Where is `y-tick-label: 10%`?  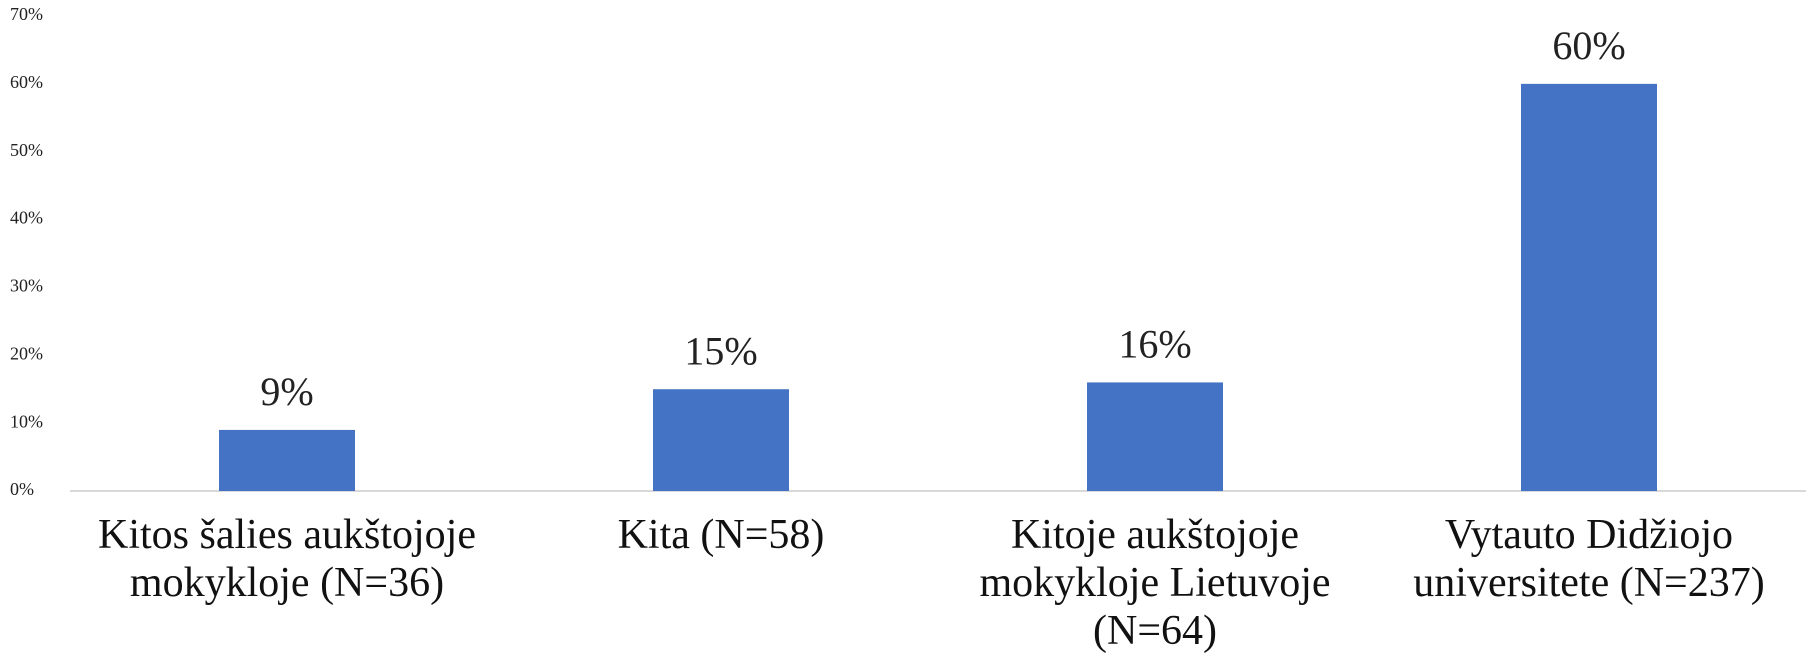 y-tick-label: 10% is located at coordinates (26, 421).